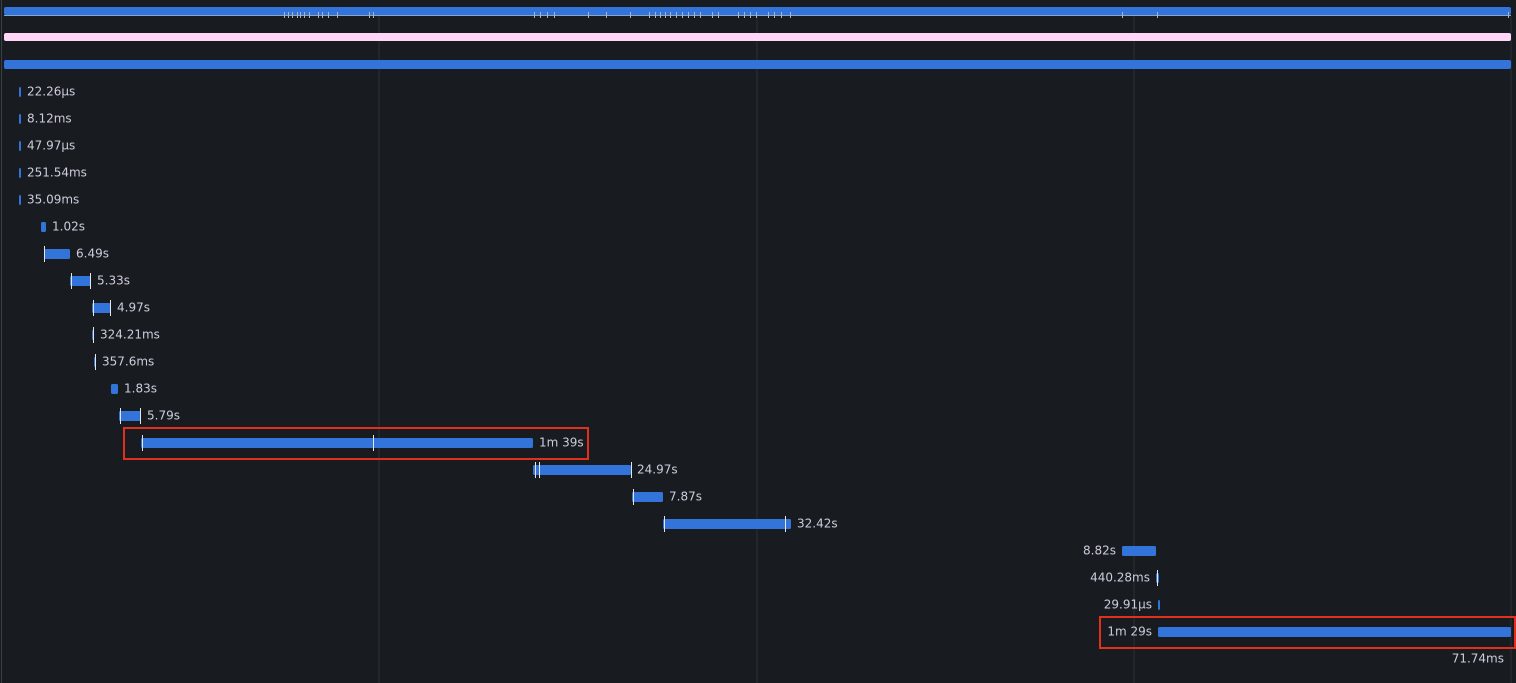  What do you see at coordinates (113, 281) in the screenshot?
I see `span-duration: 5.33s` at bounding box center [113, 281].